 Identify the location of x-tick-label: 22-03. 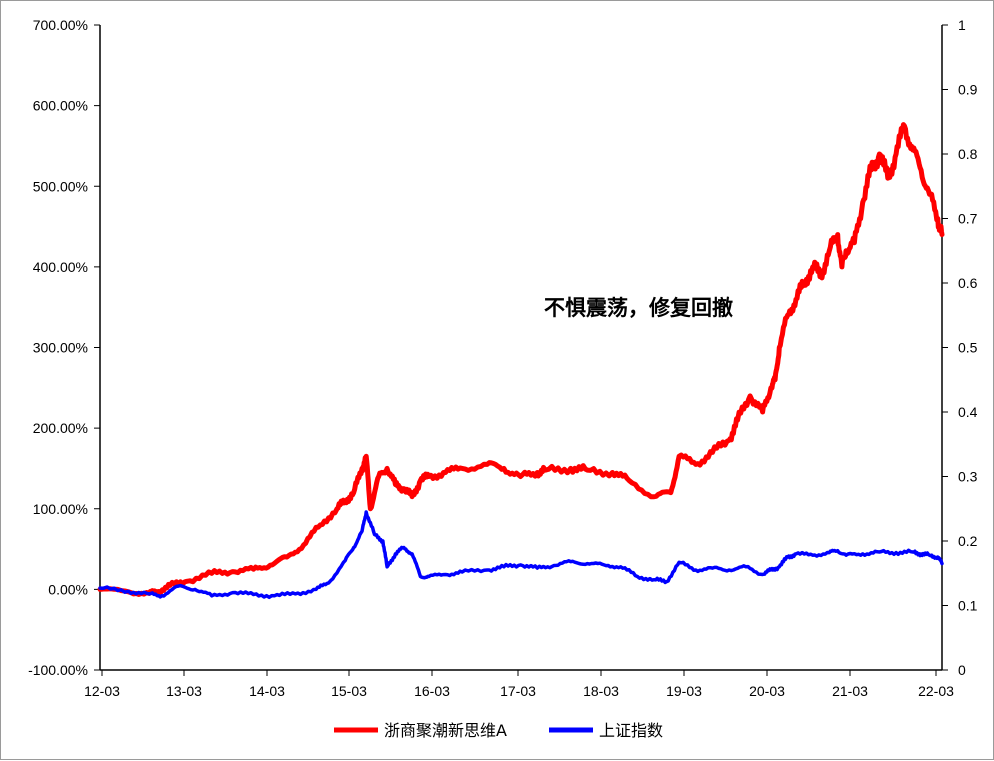
(936, 691).